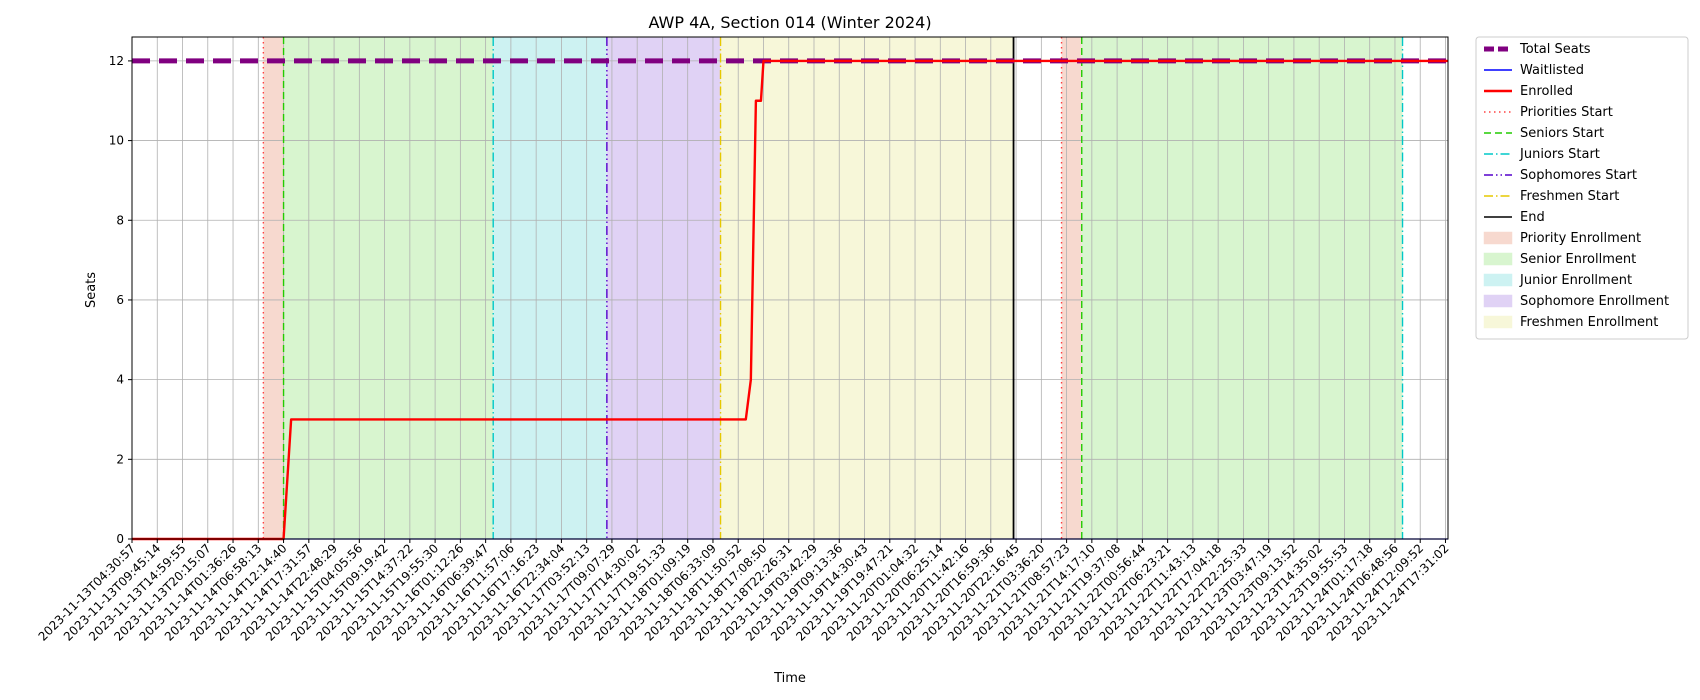 The height and width of the screenshot is (700, 1700). What do you see at coordinates (1552, 70) in the screenshot?
I see `legend-label: Waitlisted` at bounding box center [1552, 70].